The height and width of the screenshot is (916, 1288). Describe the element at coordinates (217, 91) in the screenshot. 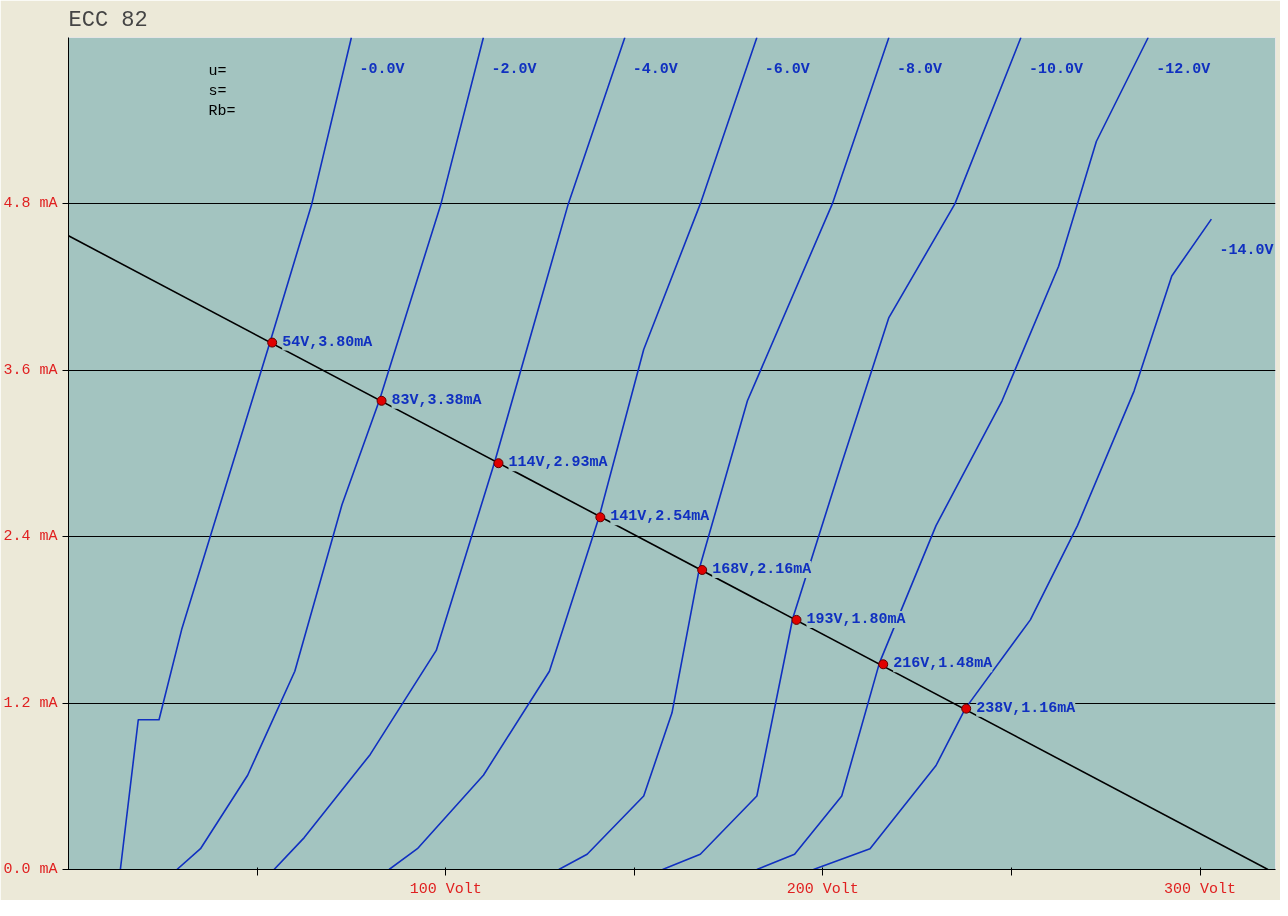

I see `annotation: s=` at that location.